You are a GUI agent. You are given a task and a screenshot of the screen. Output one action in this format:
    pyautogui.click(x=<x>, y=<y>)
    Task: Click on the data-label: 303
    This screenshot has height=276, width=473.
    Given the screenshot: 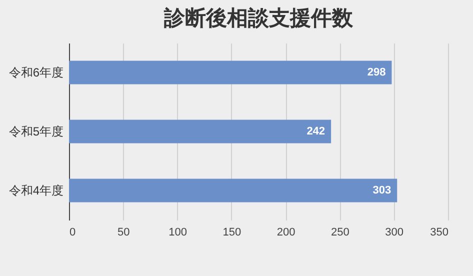 What is the action you would take?
    pyautogui.click(x=382, y=190)
    